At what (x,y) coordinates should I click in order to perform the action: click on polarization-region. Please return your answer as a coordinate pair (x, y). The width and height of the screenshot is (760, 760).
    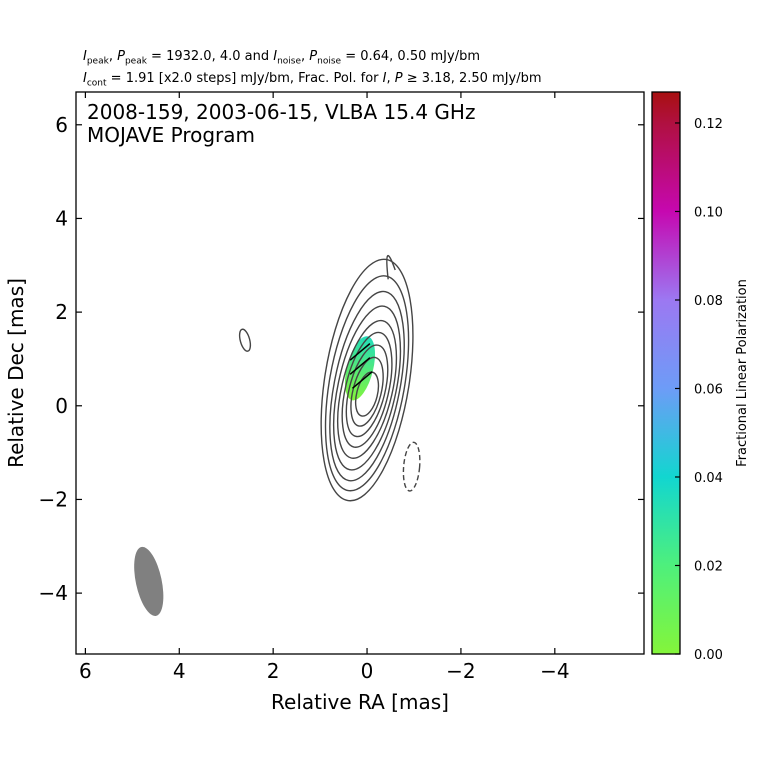
    Looking at the image, I should click on (360, 368).